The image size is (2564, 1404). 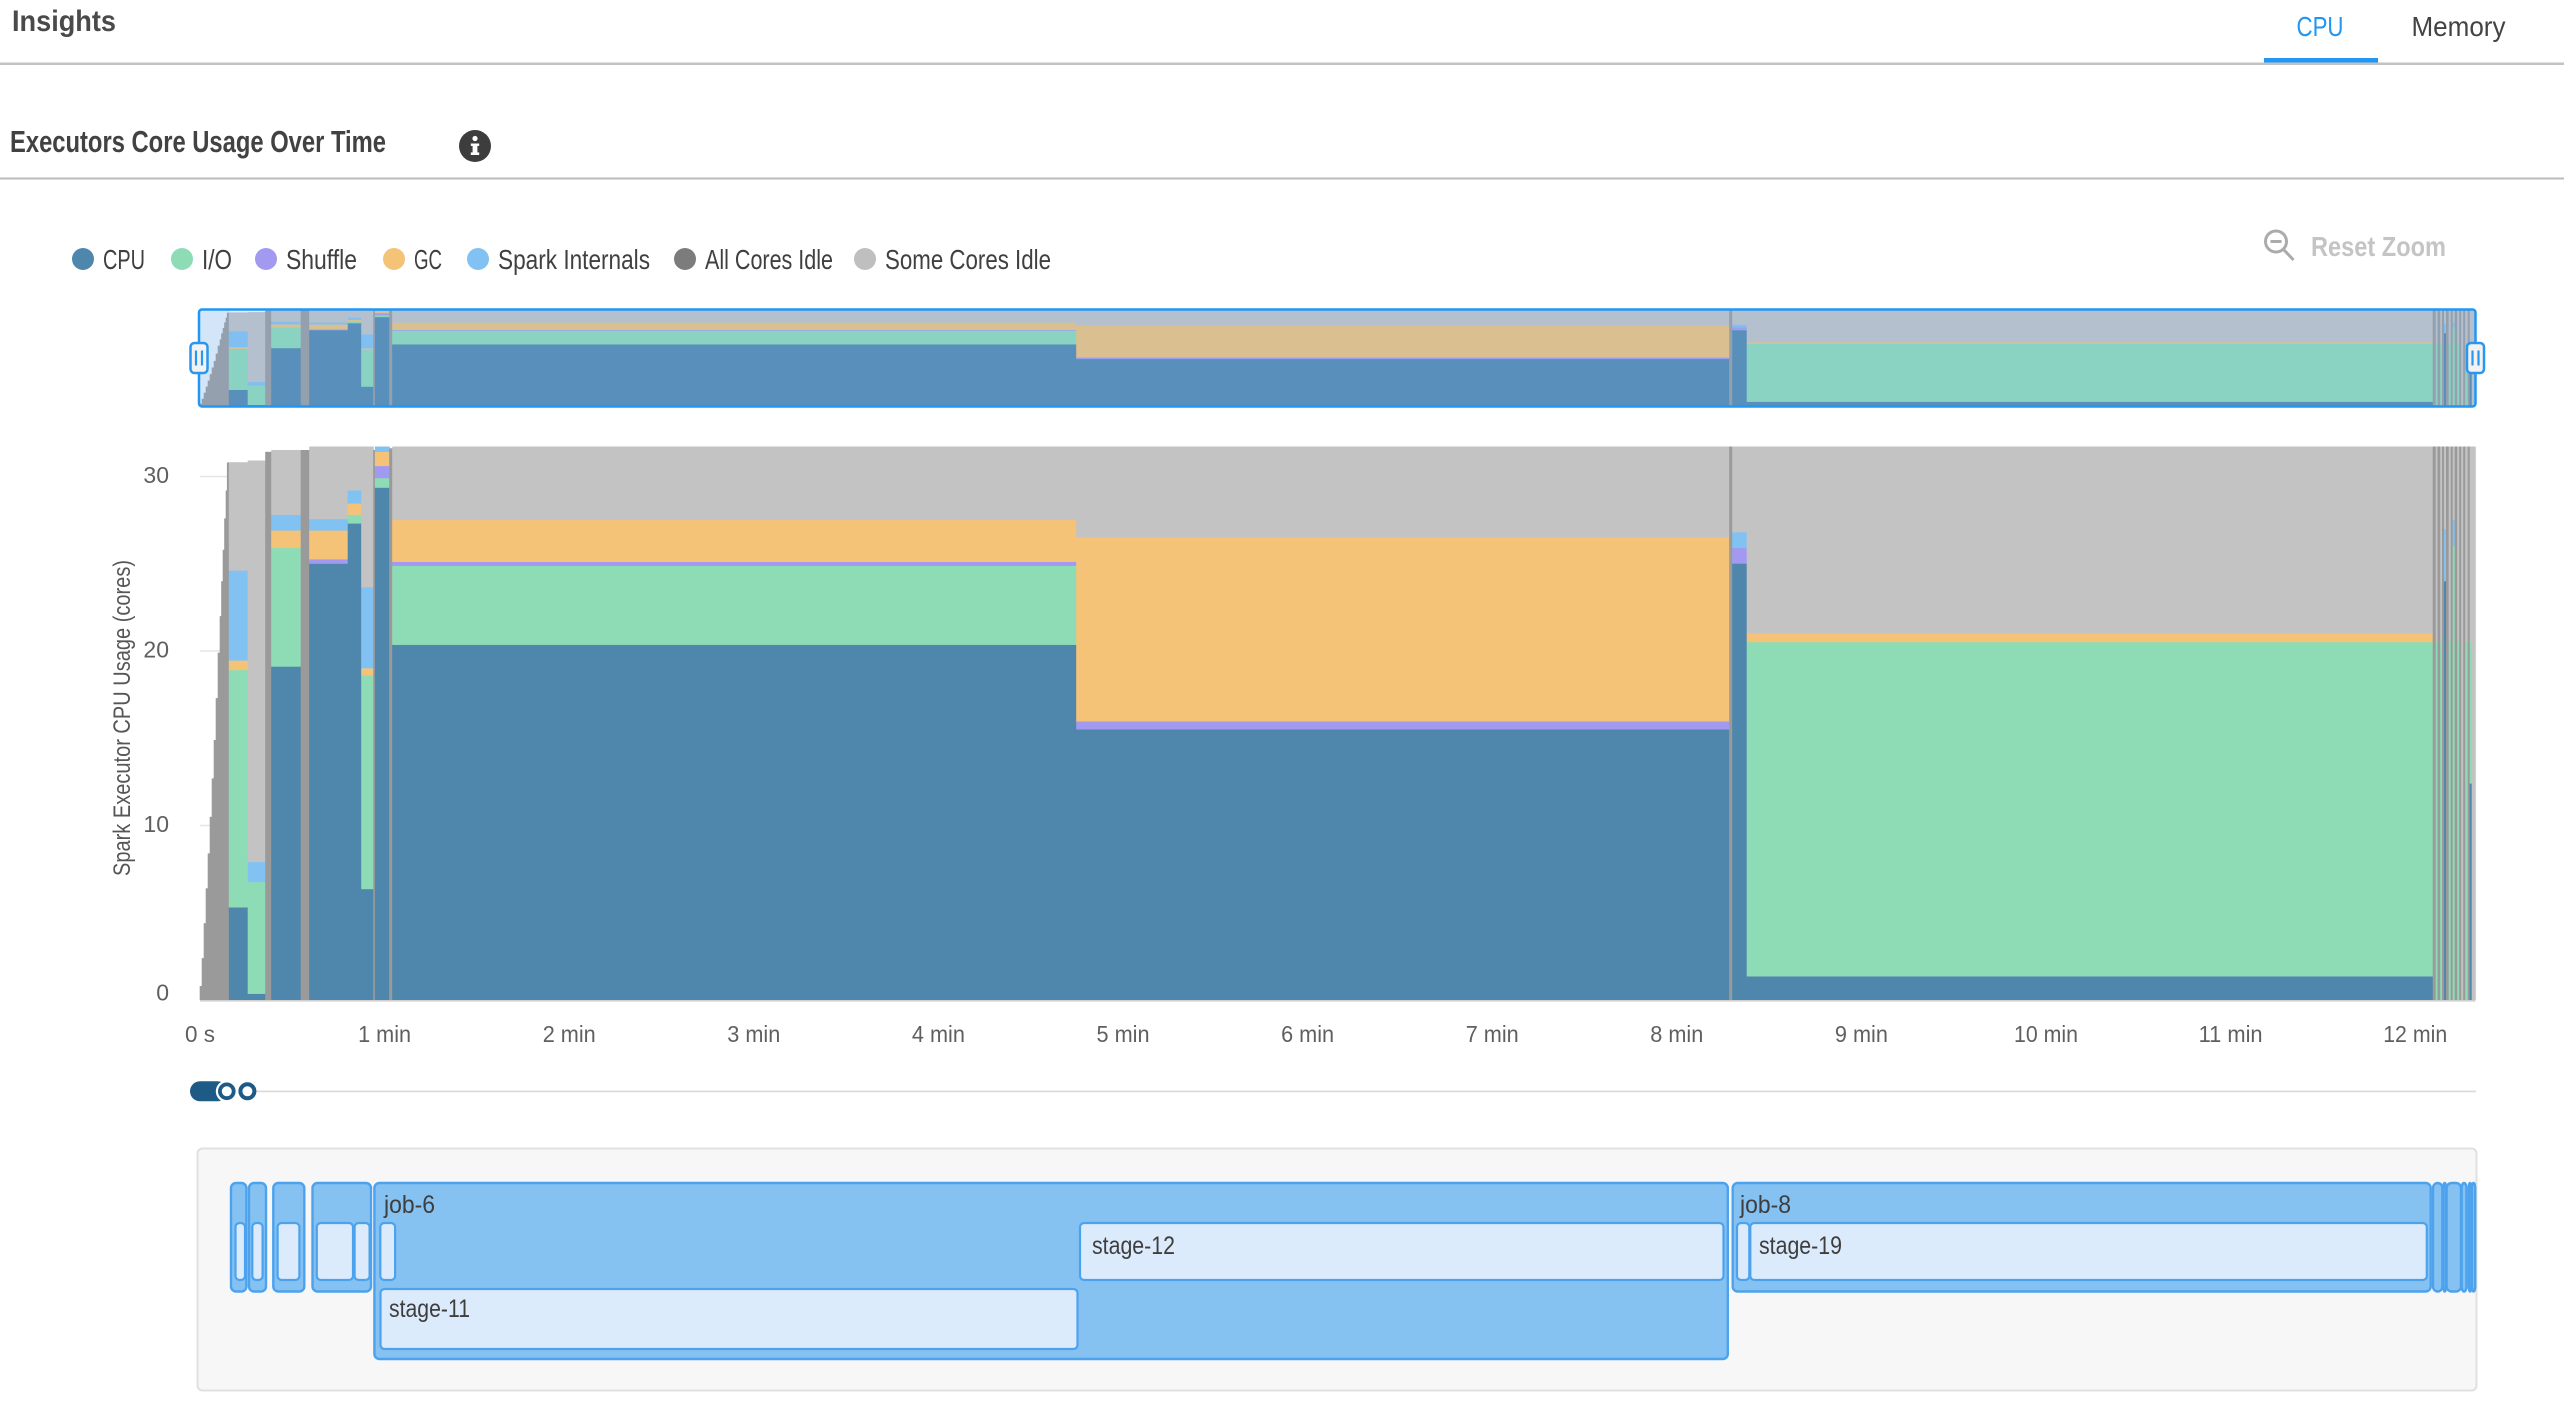 I want to click on svg-text: 3 min, so click(x=753, y=1034).